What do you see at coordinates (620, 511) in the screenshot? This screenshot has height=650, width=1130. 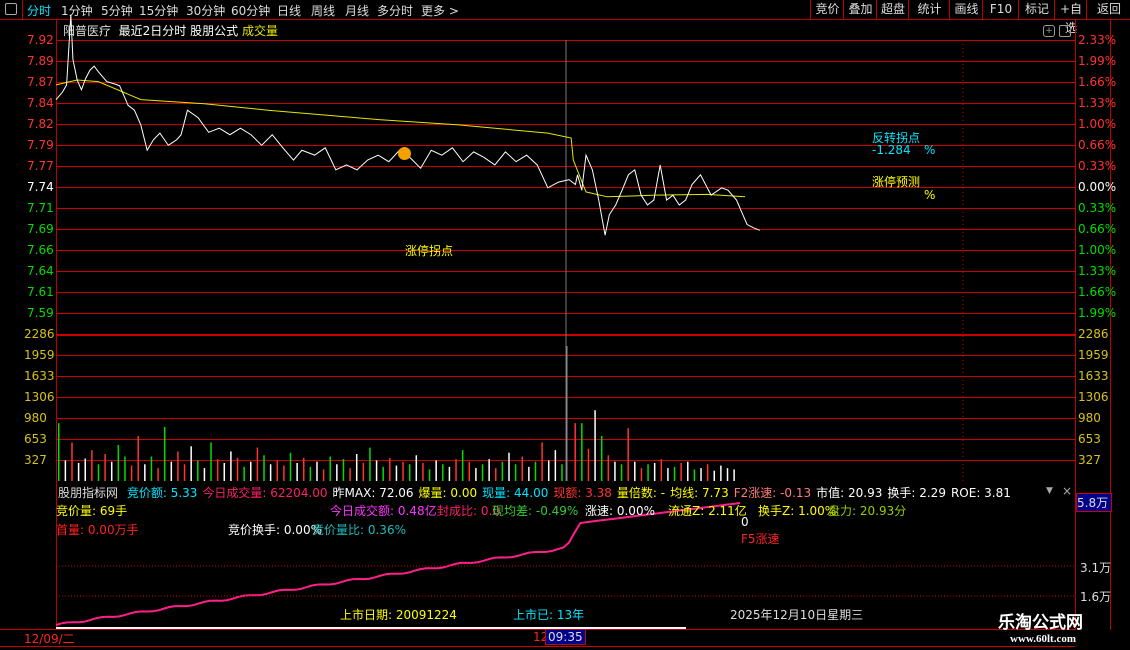 I see `speed: 涨速: 0.00%` at bounding box center [620, 511].